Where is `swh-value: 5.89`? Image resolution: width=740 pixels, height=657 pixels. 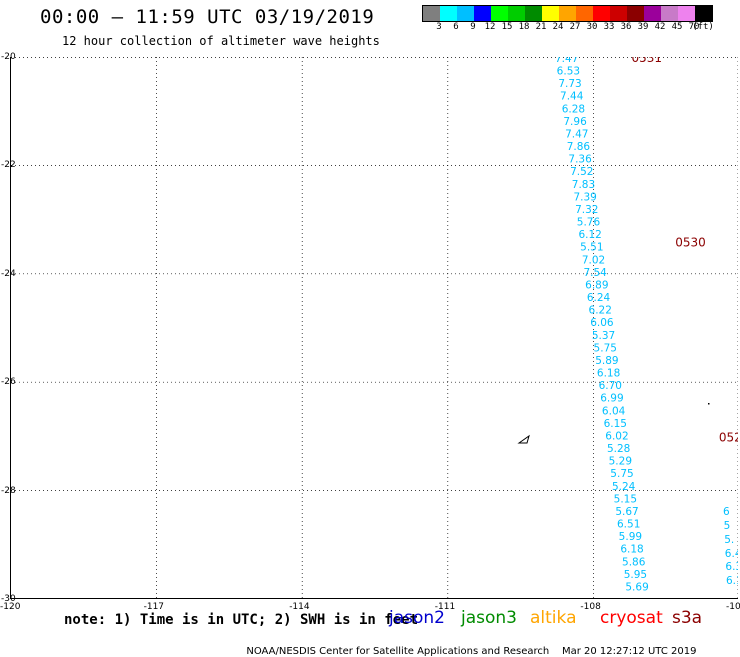
swh-value: 5.89 is located at coordinates (606, 361).